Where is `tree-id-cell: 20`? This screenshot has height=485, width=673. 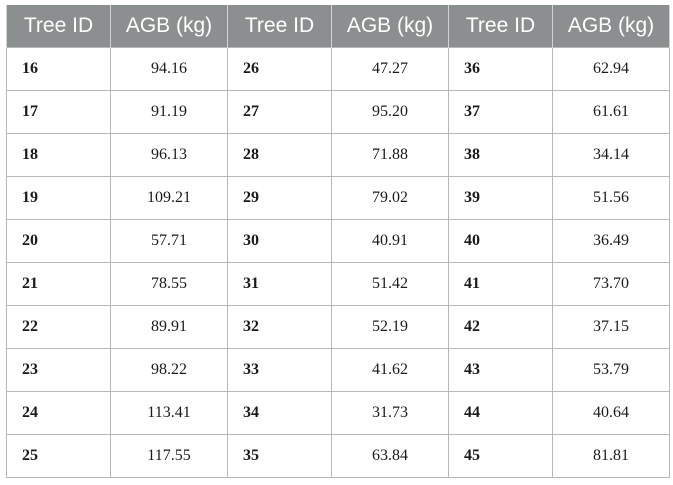
tree-id-cell: 20 is located at coordinates (58, 241).